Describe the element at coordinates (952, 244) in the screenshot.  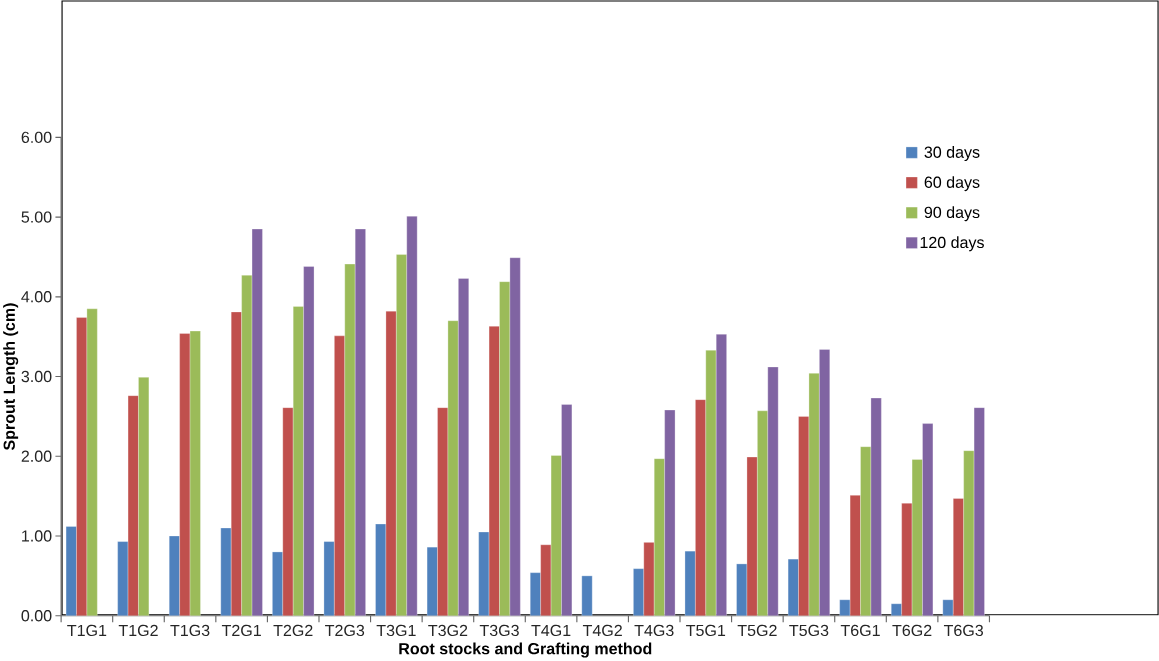
I see `legend-label: 120 days` at that location.